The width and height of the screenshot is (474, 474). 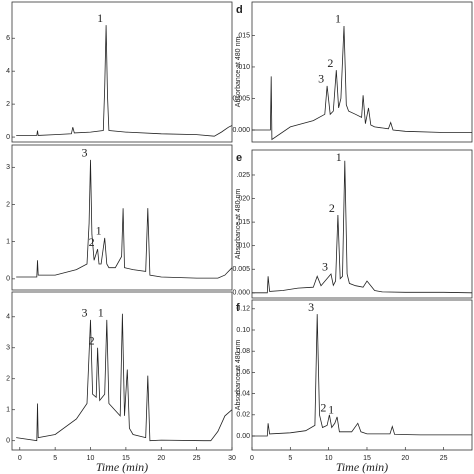 I want to click on panel-letter: f, so click(x=238, y=308).